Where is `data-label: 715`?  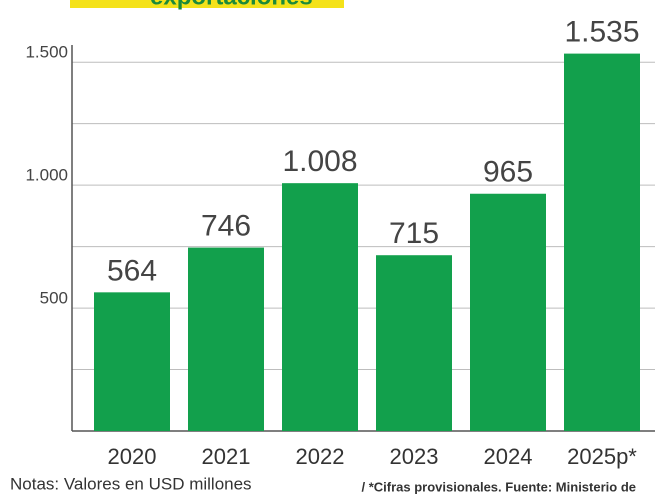 data-label: 715 is located at coordinates (414, 233).